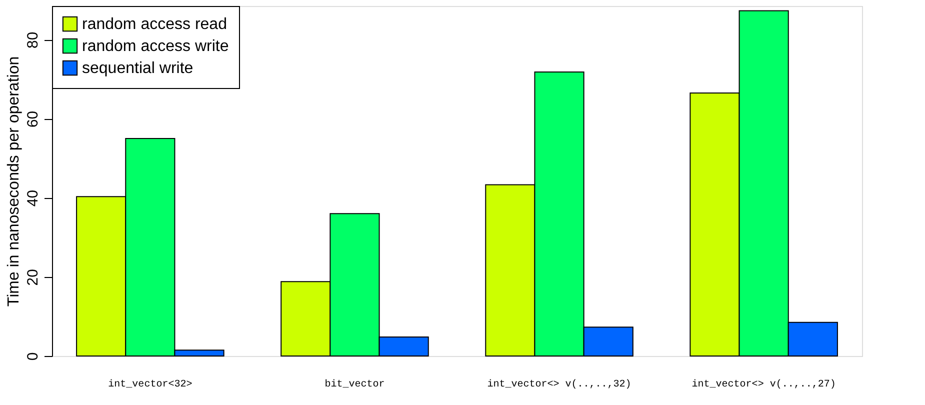 This screenshot has width=925, height=405. What do you see at coordinates (33, 119) in the screenshot?
I see `y-tick-label: 60` at bounding box center [33, 119].